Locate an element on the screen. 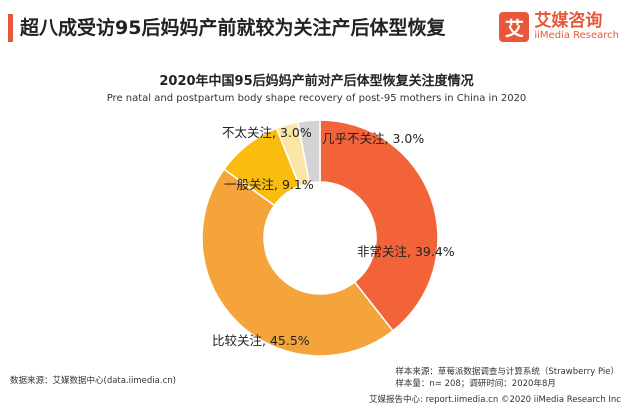 The image size is (633, 411). sample-size-note: 样本量：n= 208；调研时间：2020年8月 is located at coordinates (475, 384).